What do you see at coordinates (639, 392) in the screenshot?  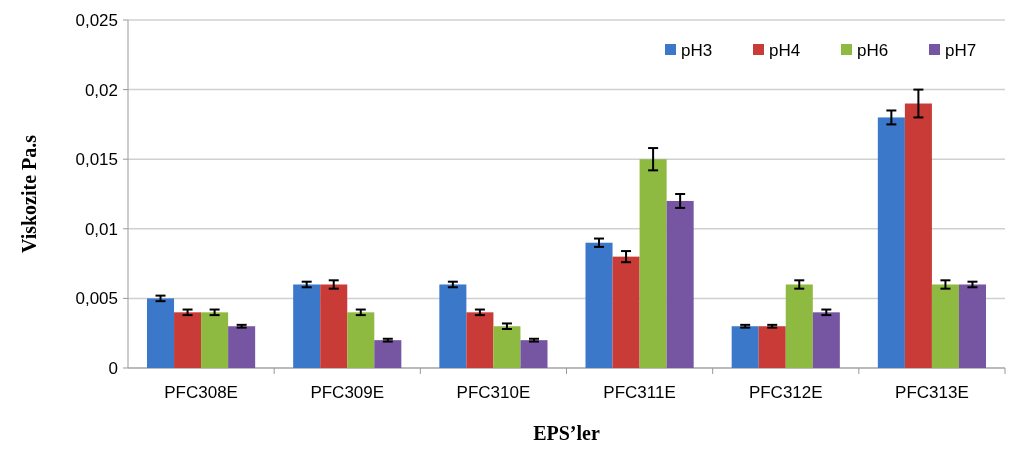 I see `x-tick-label: PFC311E` at bounding box center [639, 392].